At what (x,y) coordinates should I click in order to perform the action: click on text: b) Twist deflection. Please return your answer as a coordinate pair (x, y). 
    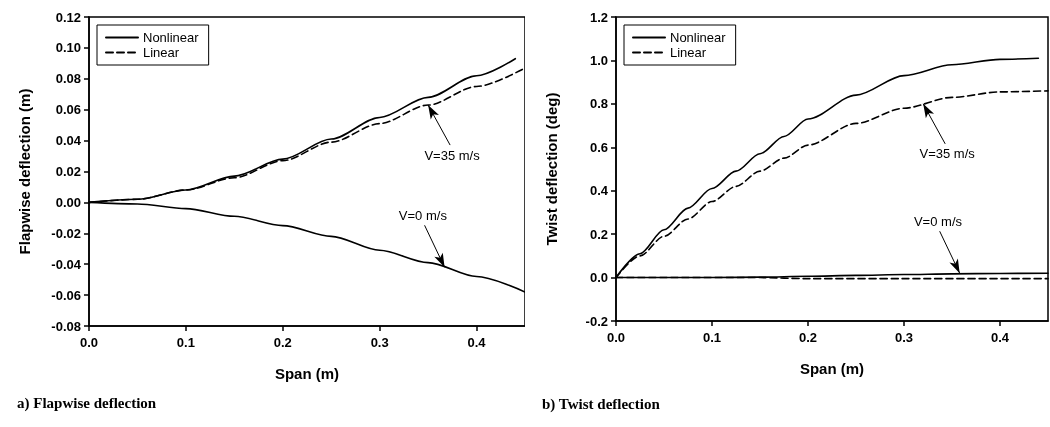
    Looking at the image, I should click on (601, 404).